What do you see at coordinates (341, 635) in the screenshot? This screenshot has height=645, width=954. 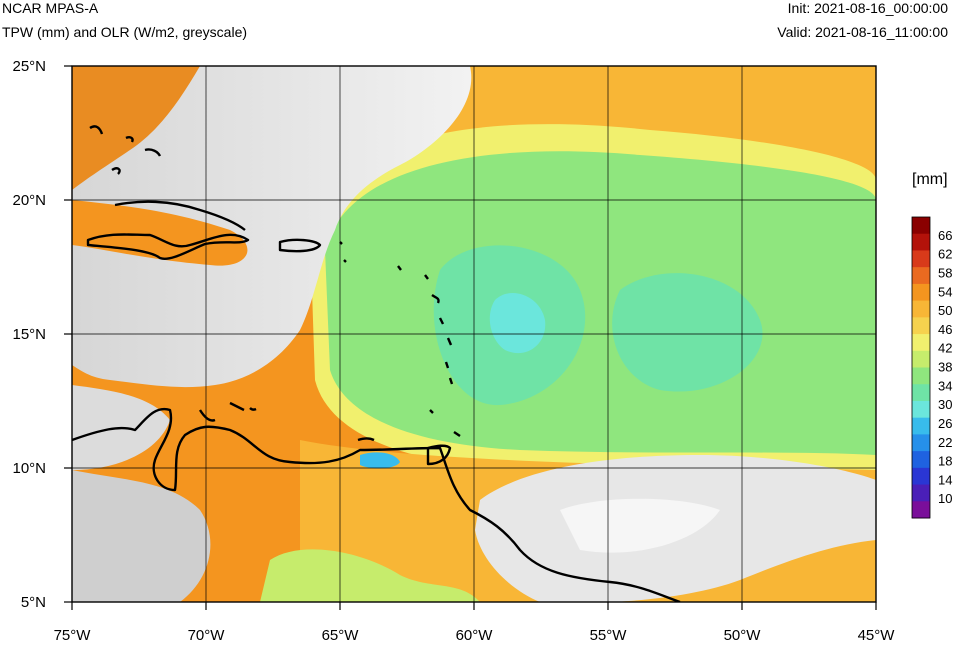 I see `lon-label: 65°W` at bounding box center [341, 635].